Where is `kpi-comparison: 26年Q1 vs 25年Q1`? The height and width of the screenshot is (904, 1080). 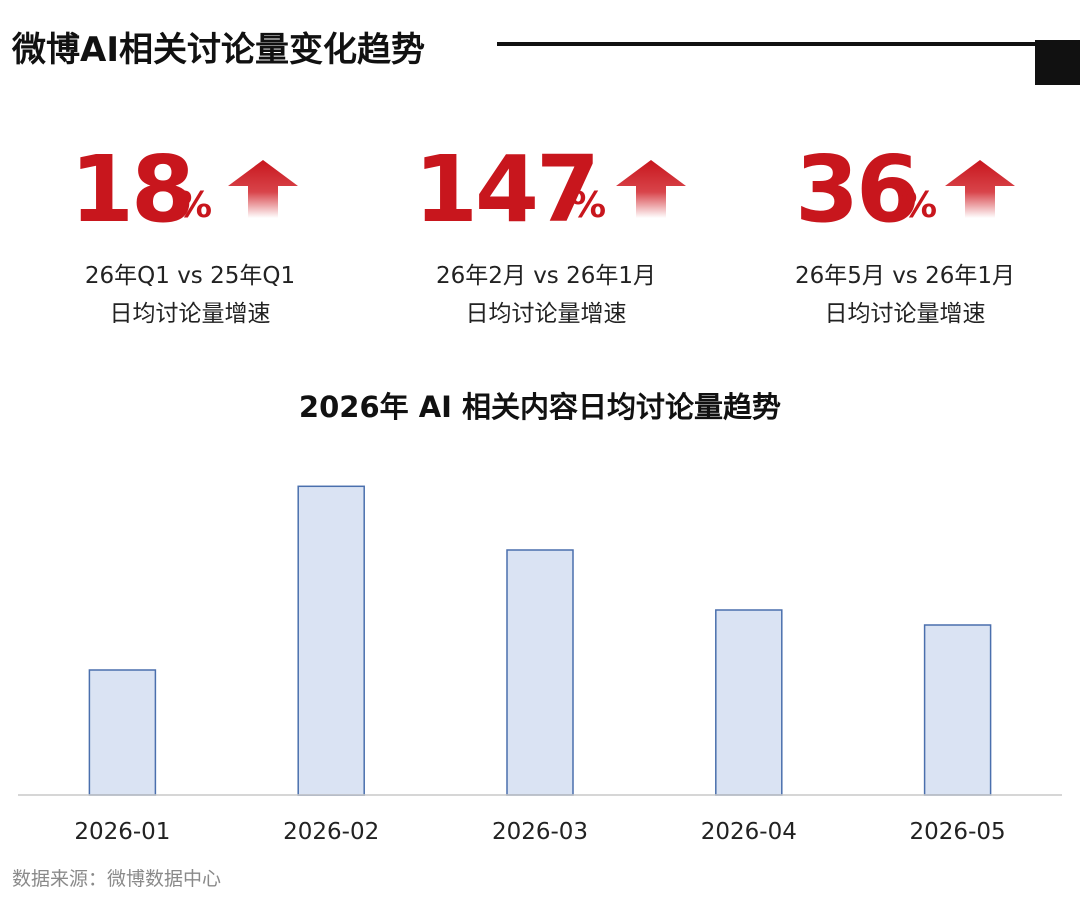 kpi-comparison: 26年Q1 vs 25年Q1 is located at coordinates (190, 276).